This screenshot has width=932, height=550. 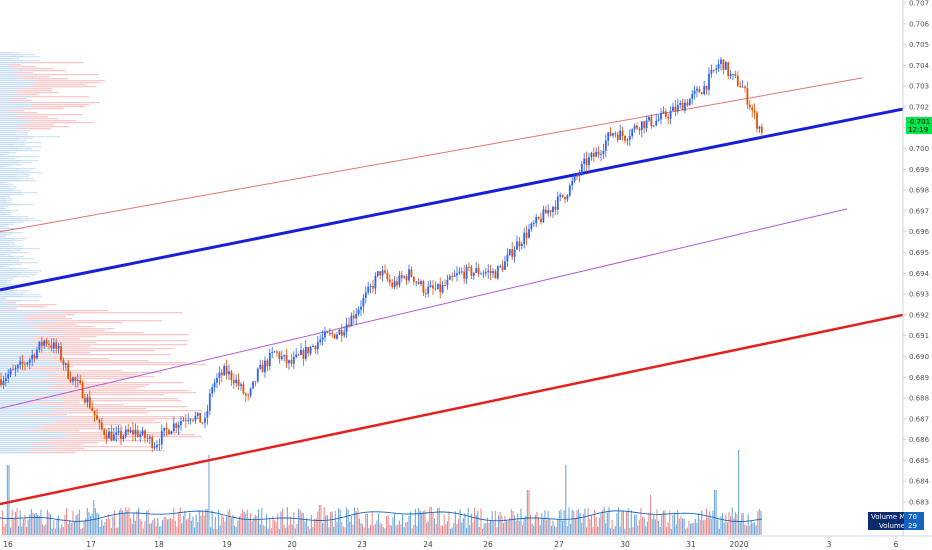 What do you see at coordinates (886, 516) in the screenshot?
I see `volume-ma-legend-bg` at bounding box center [886, 516].